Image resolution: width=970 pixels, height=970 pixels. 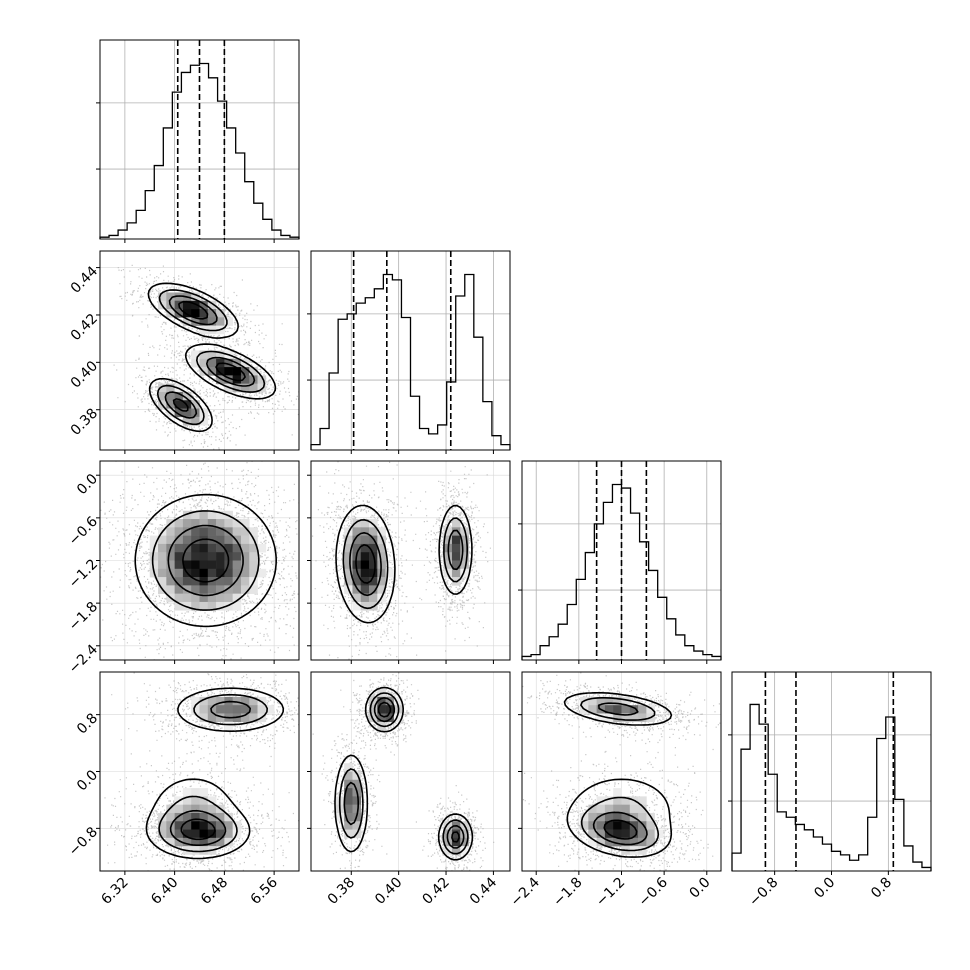 I want to click on y-tick-label: −2.4, so click(x=83, y=658).